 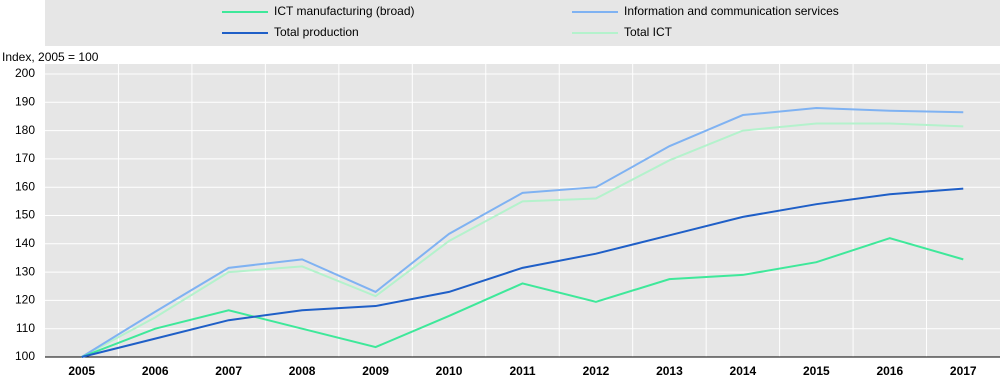 What do you see at coordinates (25, 300) in the screenshot?
I see `y-tick-label: 120` at bounding box center [25, 300].